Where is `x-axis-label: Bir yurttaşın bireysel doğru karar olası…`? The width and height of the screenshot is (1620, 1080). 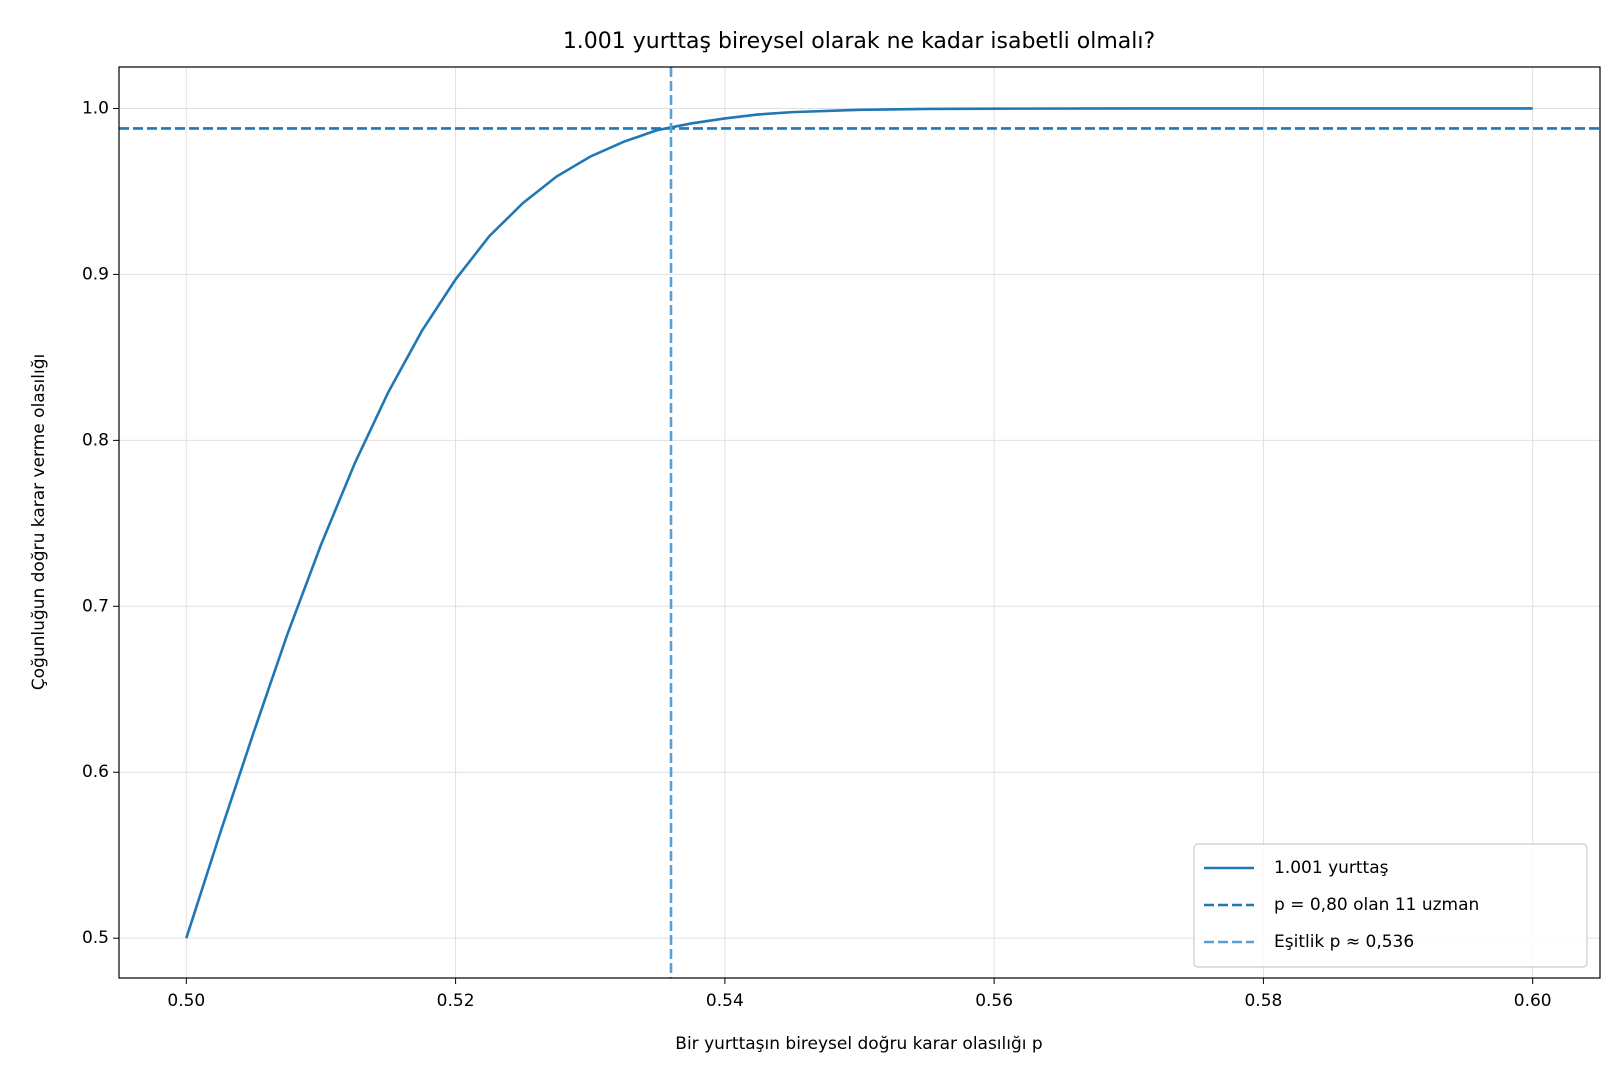 x-axis-label: Bir yurttaşın bireysel doğru karar olası… is located at coordinates (858, 1044).